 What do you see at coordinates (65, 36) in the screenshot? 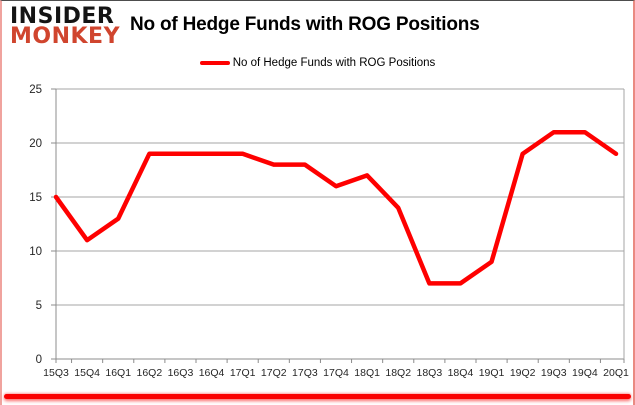
I see `logo-text-monkey: MONKEY` at bounding box center [65, 36].